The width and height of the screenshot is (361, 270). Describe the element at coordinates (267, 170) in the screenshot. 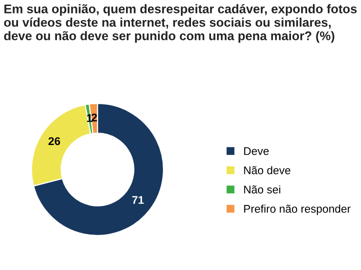

I see `legend-label: Não deve` at that location.